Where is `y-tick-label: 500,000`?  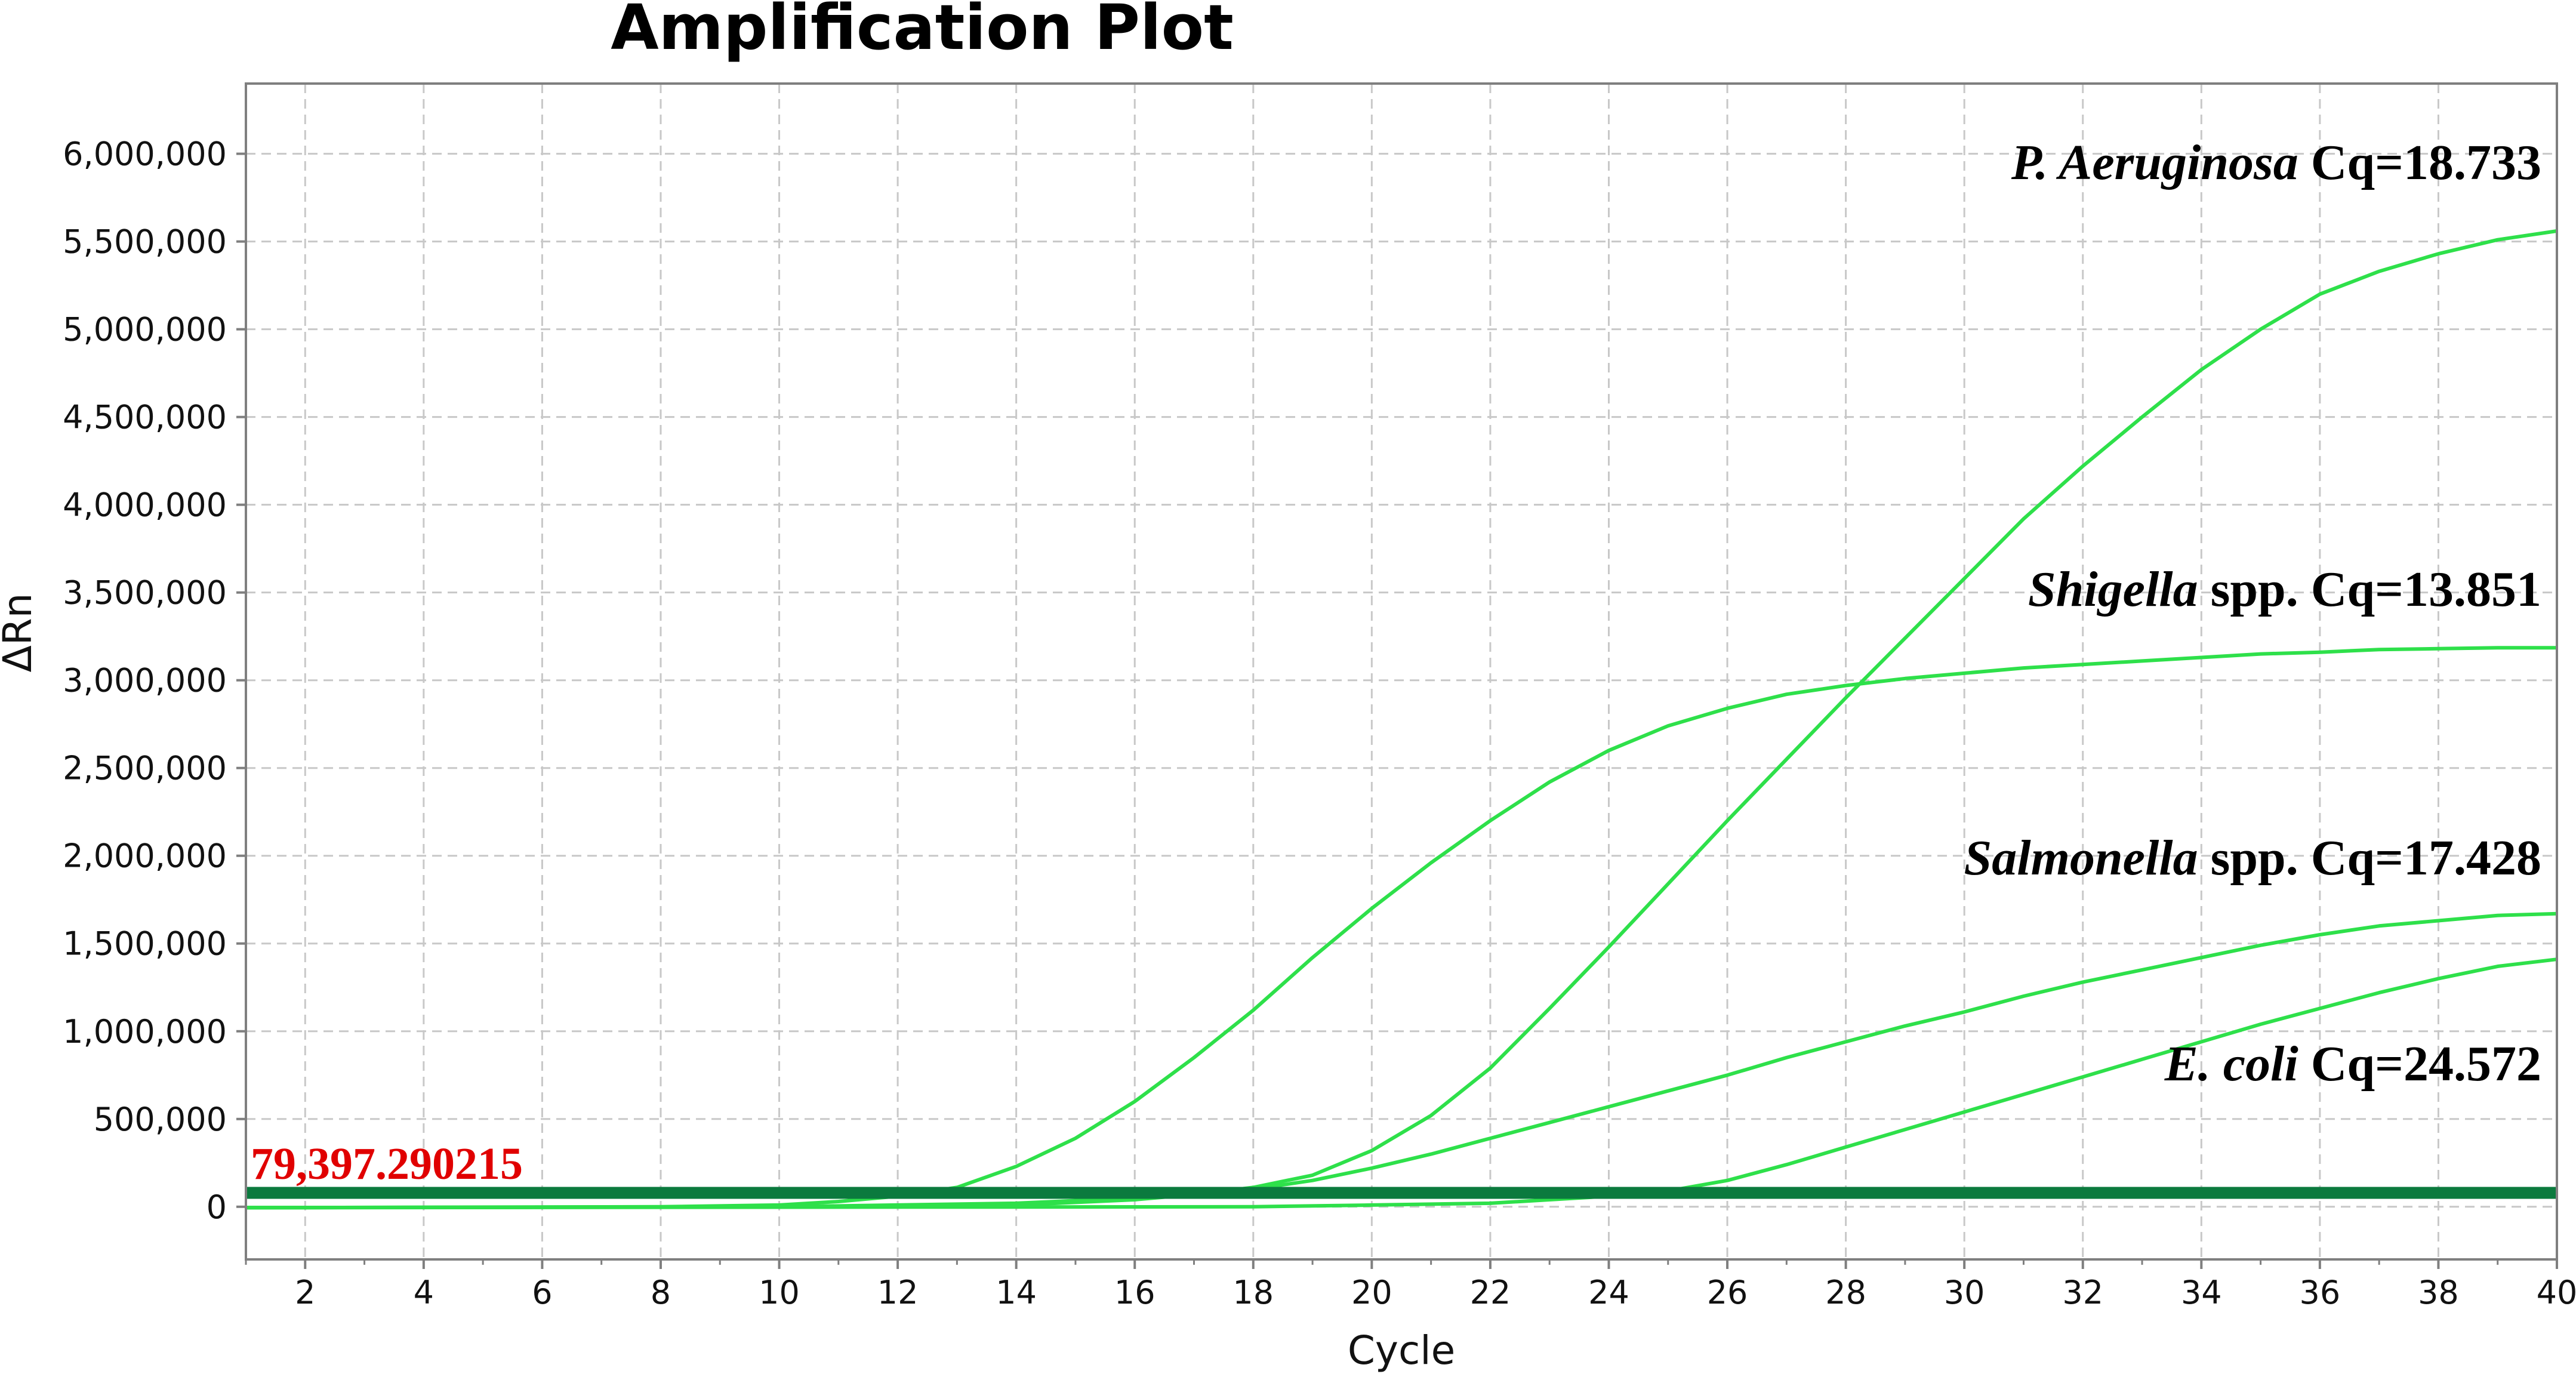
y-tick-label: 500,000 is located at coordinates (160, 1119).